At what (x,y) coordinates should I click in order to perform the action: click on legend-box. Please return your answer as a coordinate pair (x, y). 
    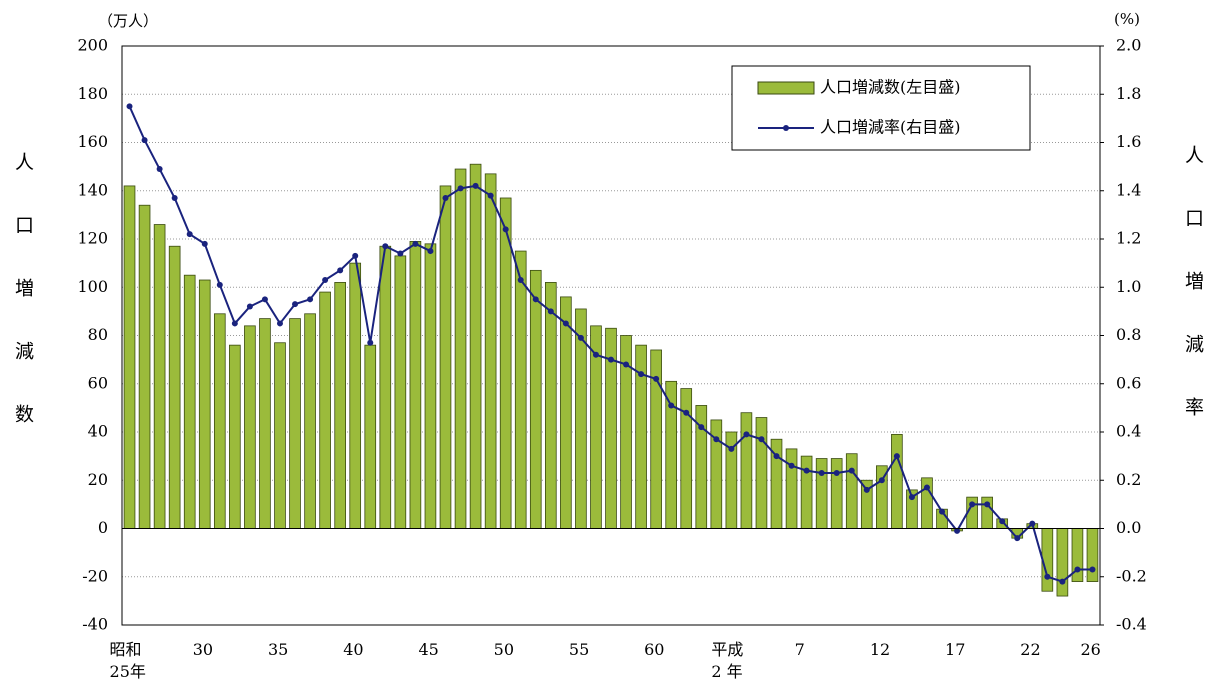
    Looking at the image, I should click on (881, 108).